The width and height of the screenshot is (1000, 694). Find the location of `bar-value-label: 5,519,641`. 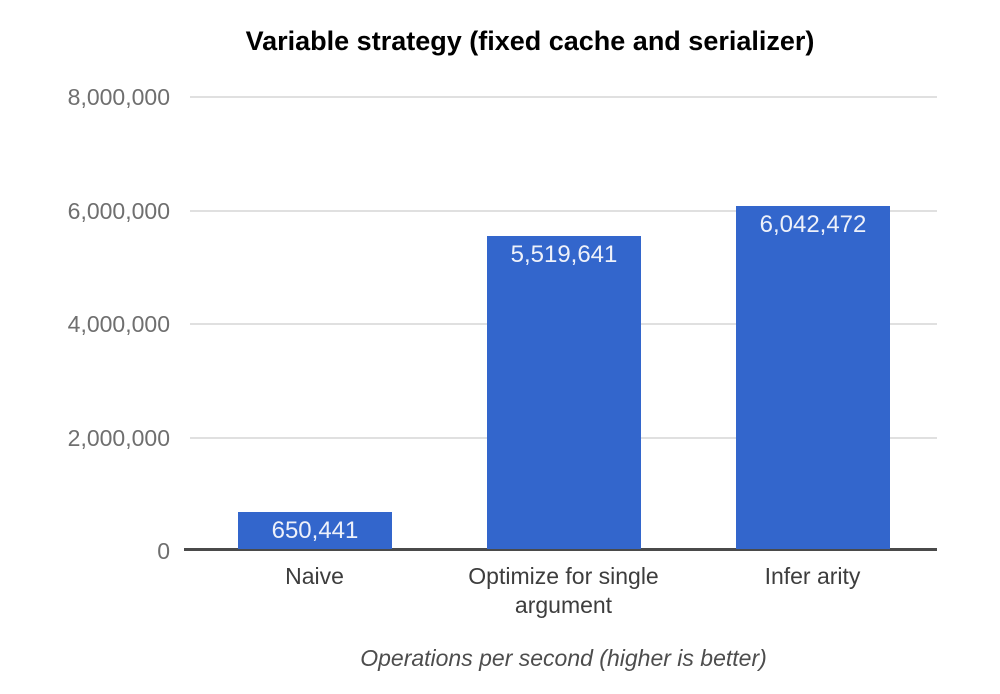

bar-value-label: 5,519,641 is located at coordinates (564, 254).